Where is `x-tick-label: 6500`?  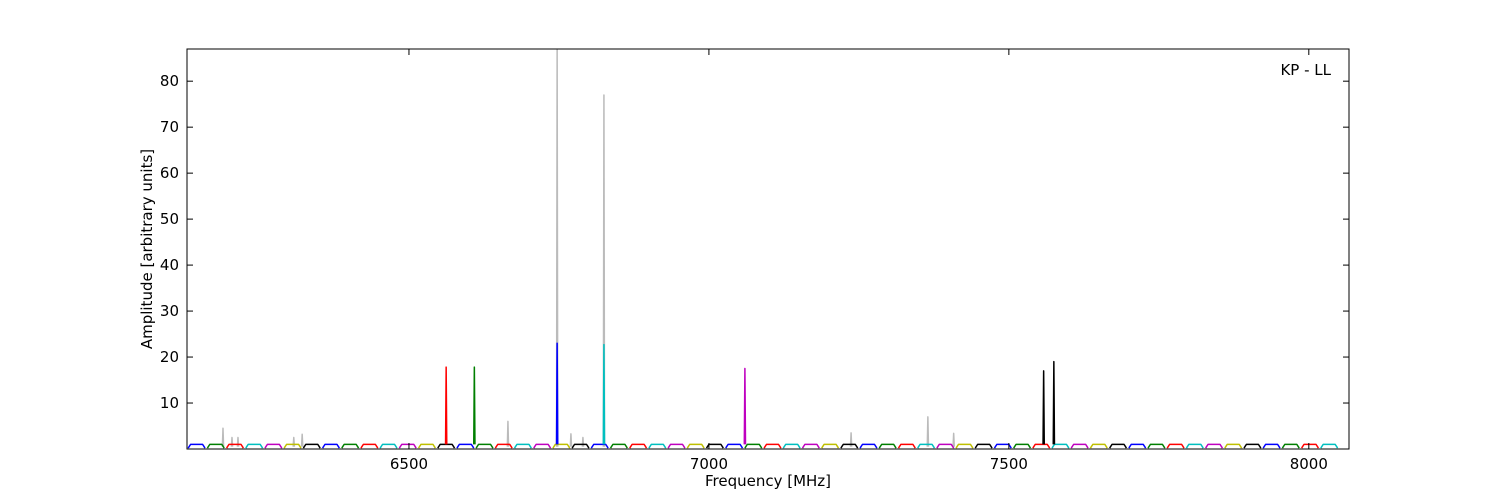
x-tick-label: 6500 is located at coordinates (409, 464).